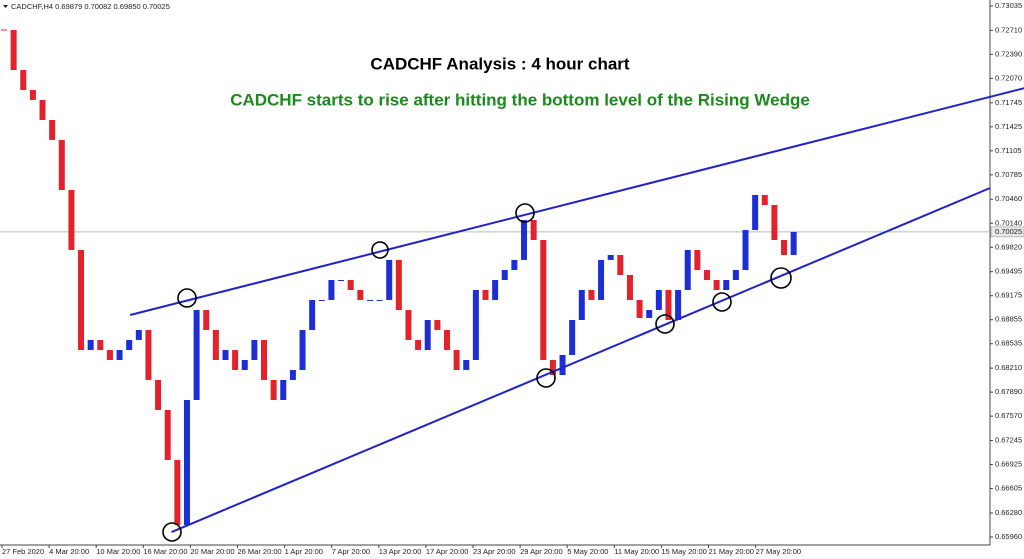  Describe the element at coordinates (1008, 126) in the screenshot. I see `y-tick-label: 0.71425` at that location.